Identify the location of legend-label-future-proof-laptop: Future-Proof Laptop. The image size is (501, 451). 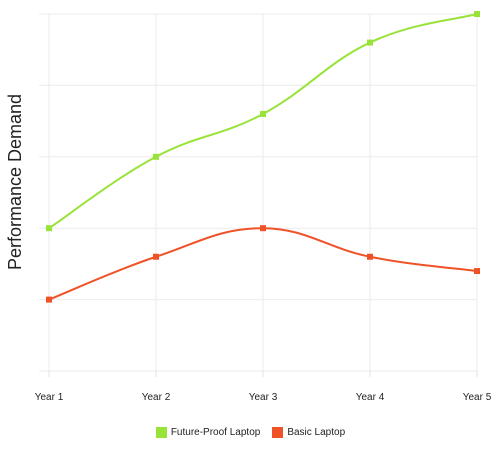
(215, 432).